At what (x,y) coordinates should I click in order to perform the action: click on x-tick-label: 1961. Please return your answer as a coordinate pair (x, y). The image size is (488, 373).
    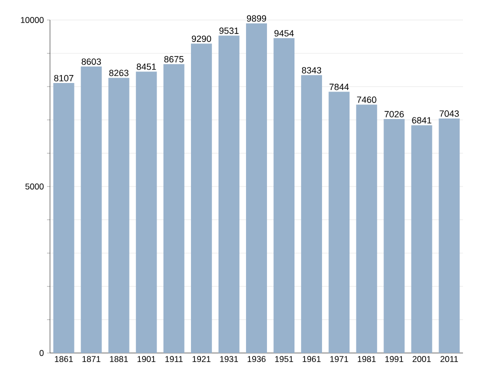
    Looking at the image, I should click on (311, 359).